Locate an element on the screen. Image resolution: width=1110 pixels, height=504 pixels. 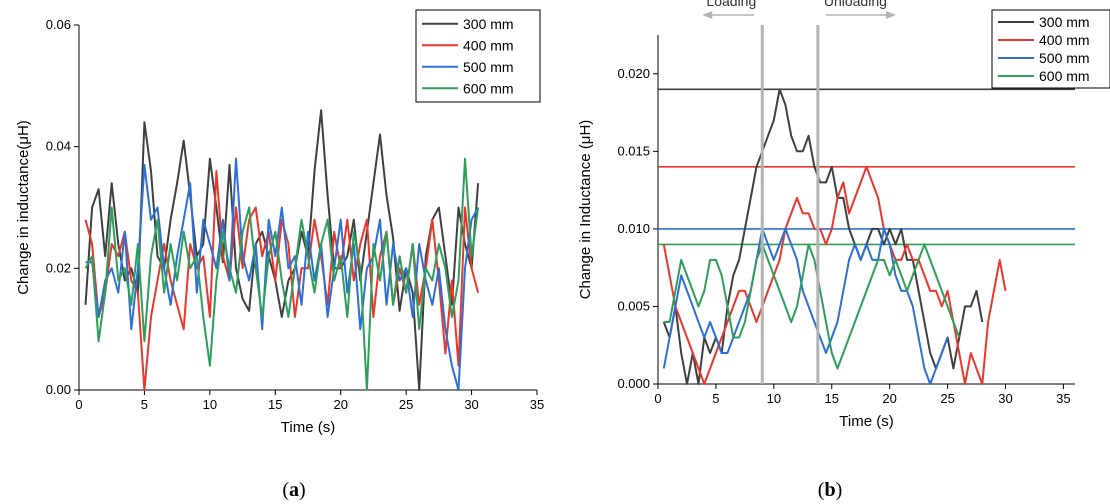
annotation-arrowhead-loading is located at coordinates (707, 15).